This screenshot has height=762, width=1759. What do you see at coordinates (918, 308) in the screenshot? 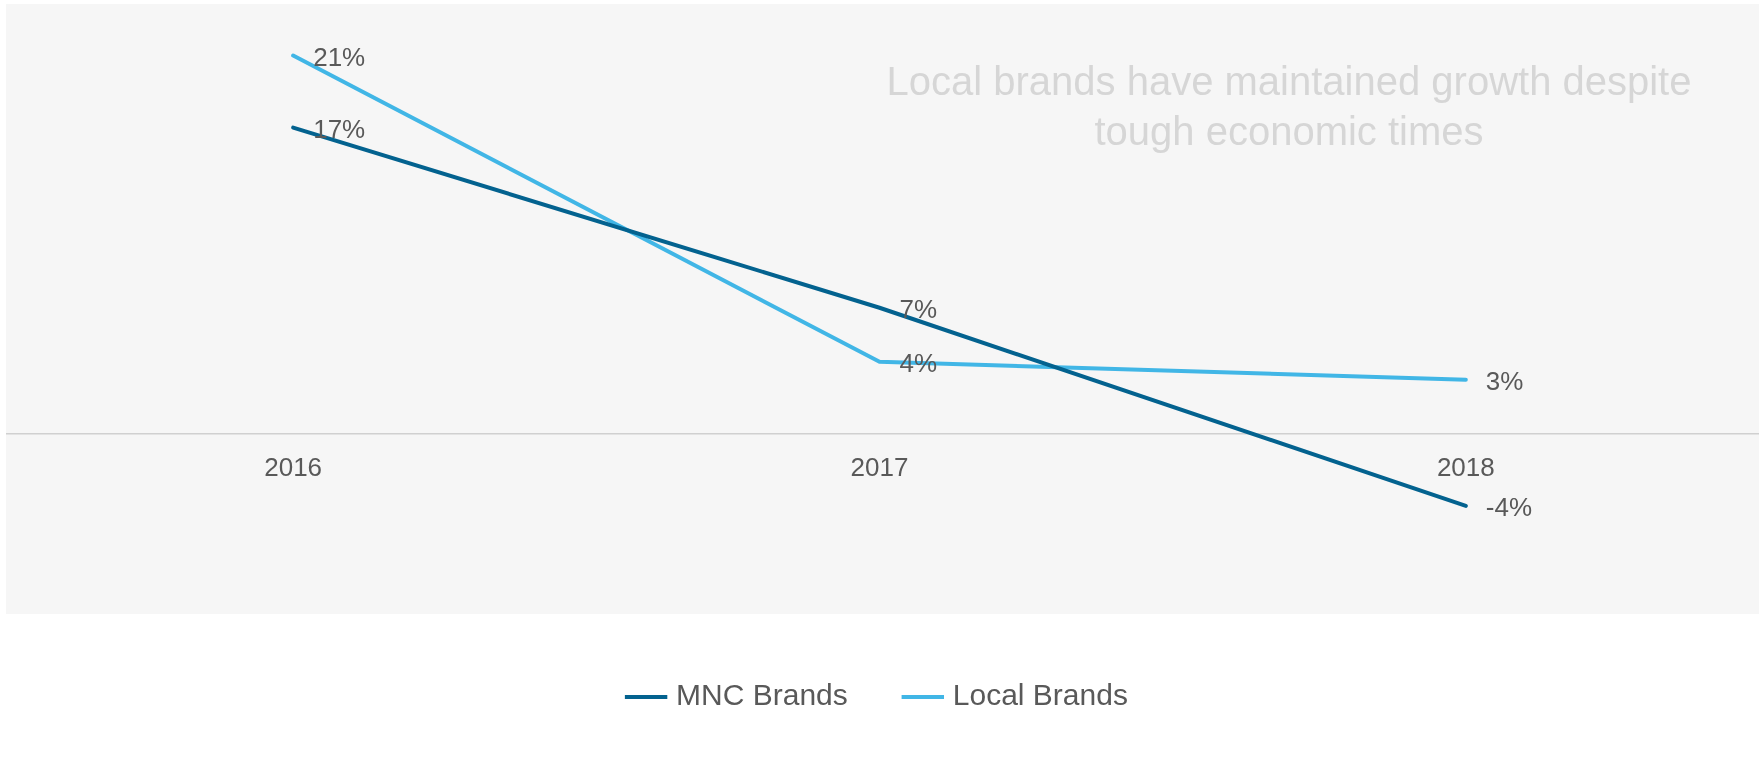
I see `data-label: 7%` at bounding box center [918, 308].